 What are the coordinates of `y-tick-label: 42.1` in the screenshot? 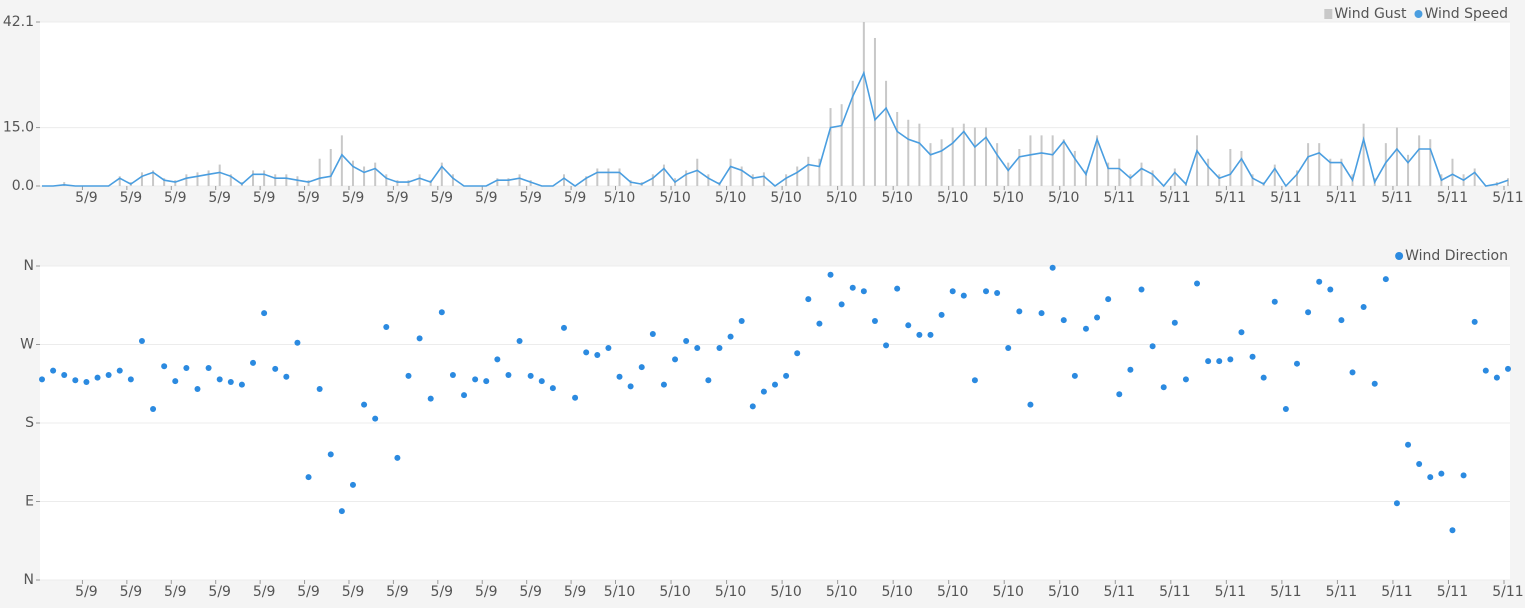 It's located at (18, 22).